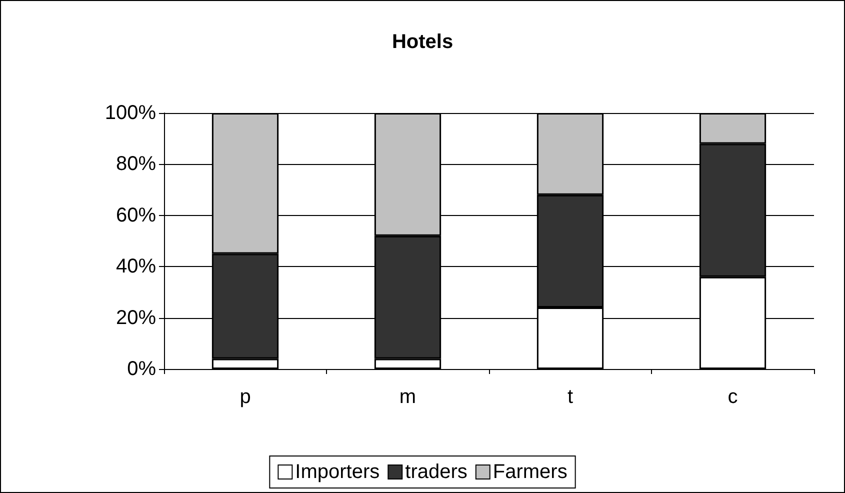 The width and height of the screenshot is (845, 493). Describe the element at coordinates (423, 42) in the screenshot. I see `chart-title: Hotels` at that location.